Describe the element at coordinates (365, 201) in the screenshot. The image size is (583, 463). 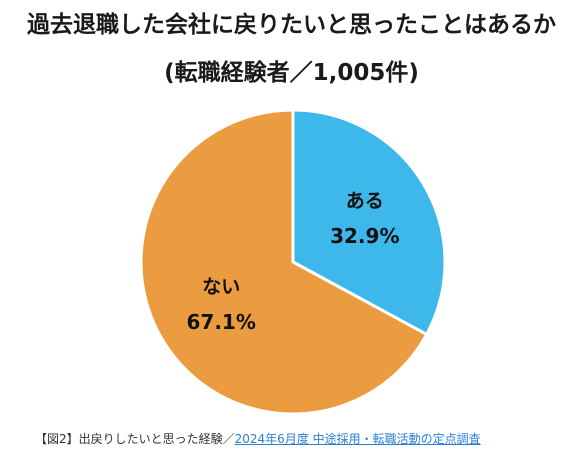
I see `slice-label-1: ある` at that location.